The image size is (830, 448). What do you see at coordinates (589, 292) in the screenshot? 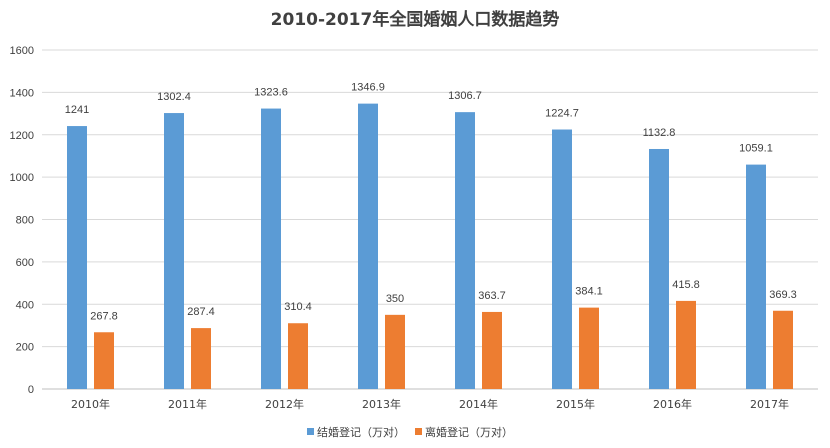
I see `data-label: 384.1` at bounding box center [589, 292].